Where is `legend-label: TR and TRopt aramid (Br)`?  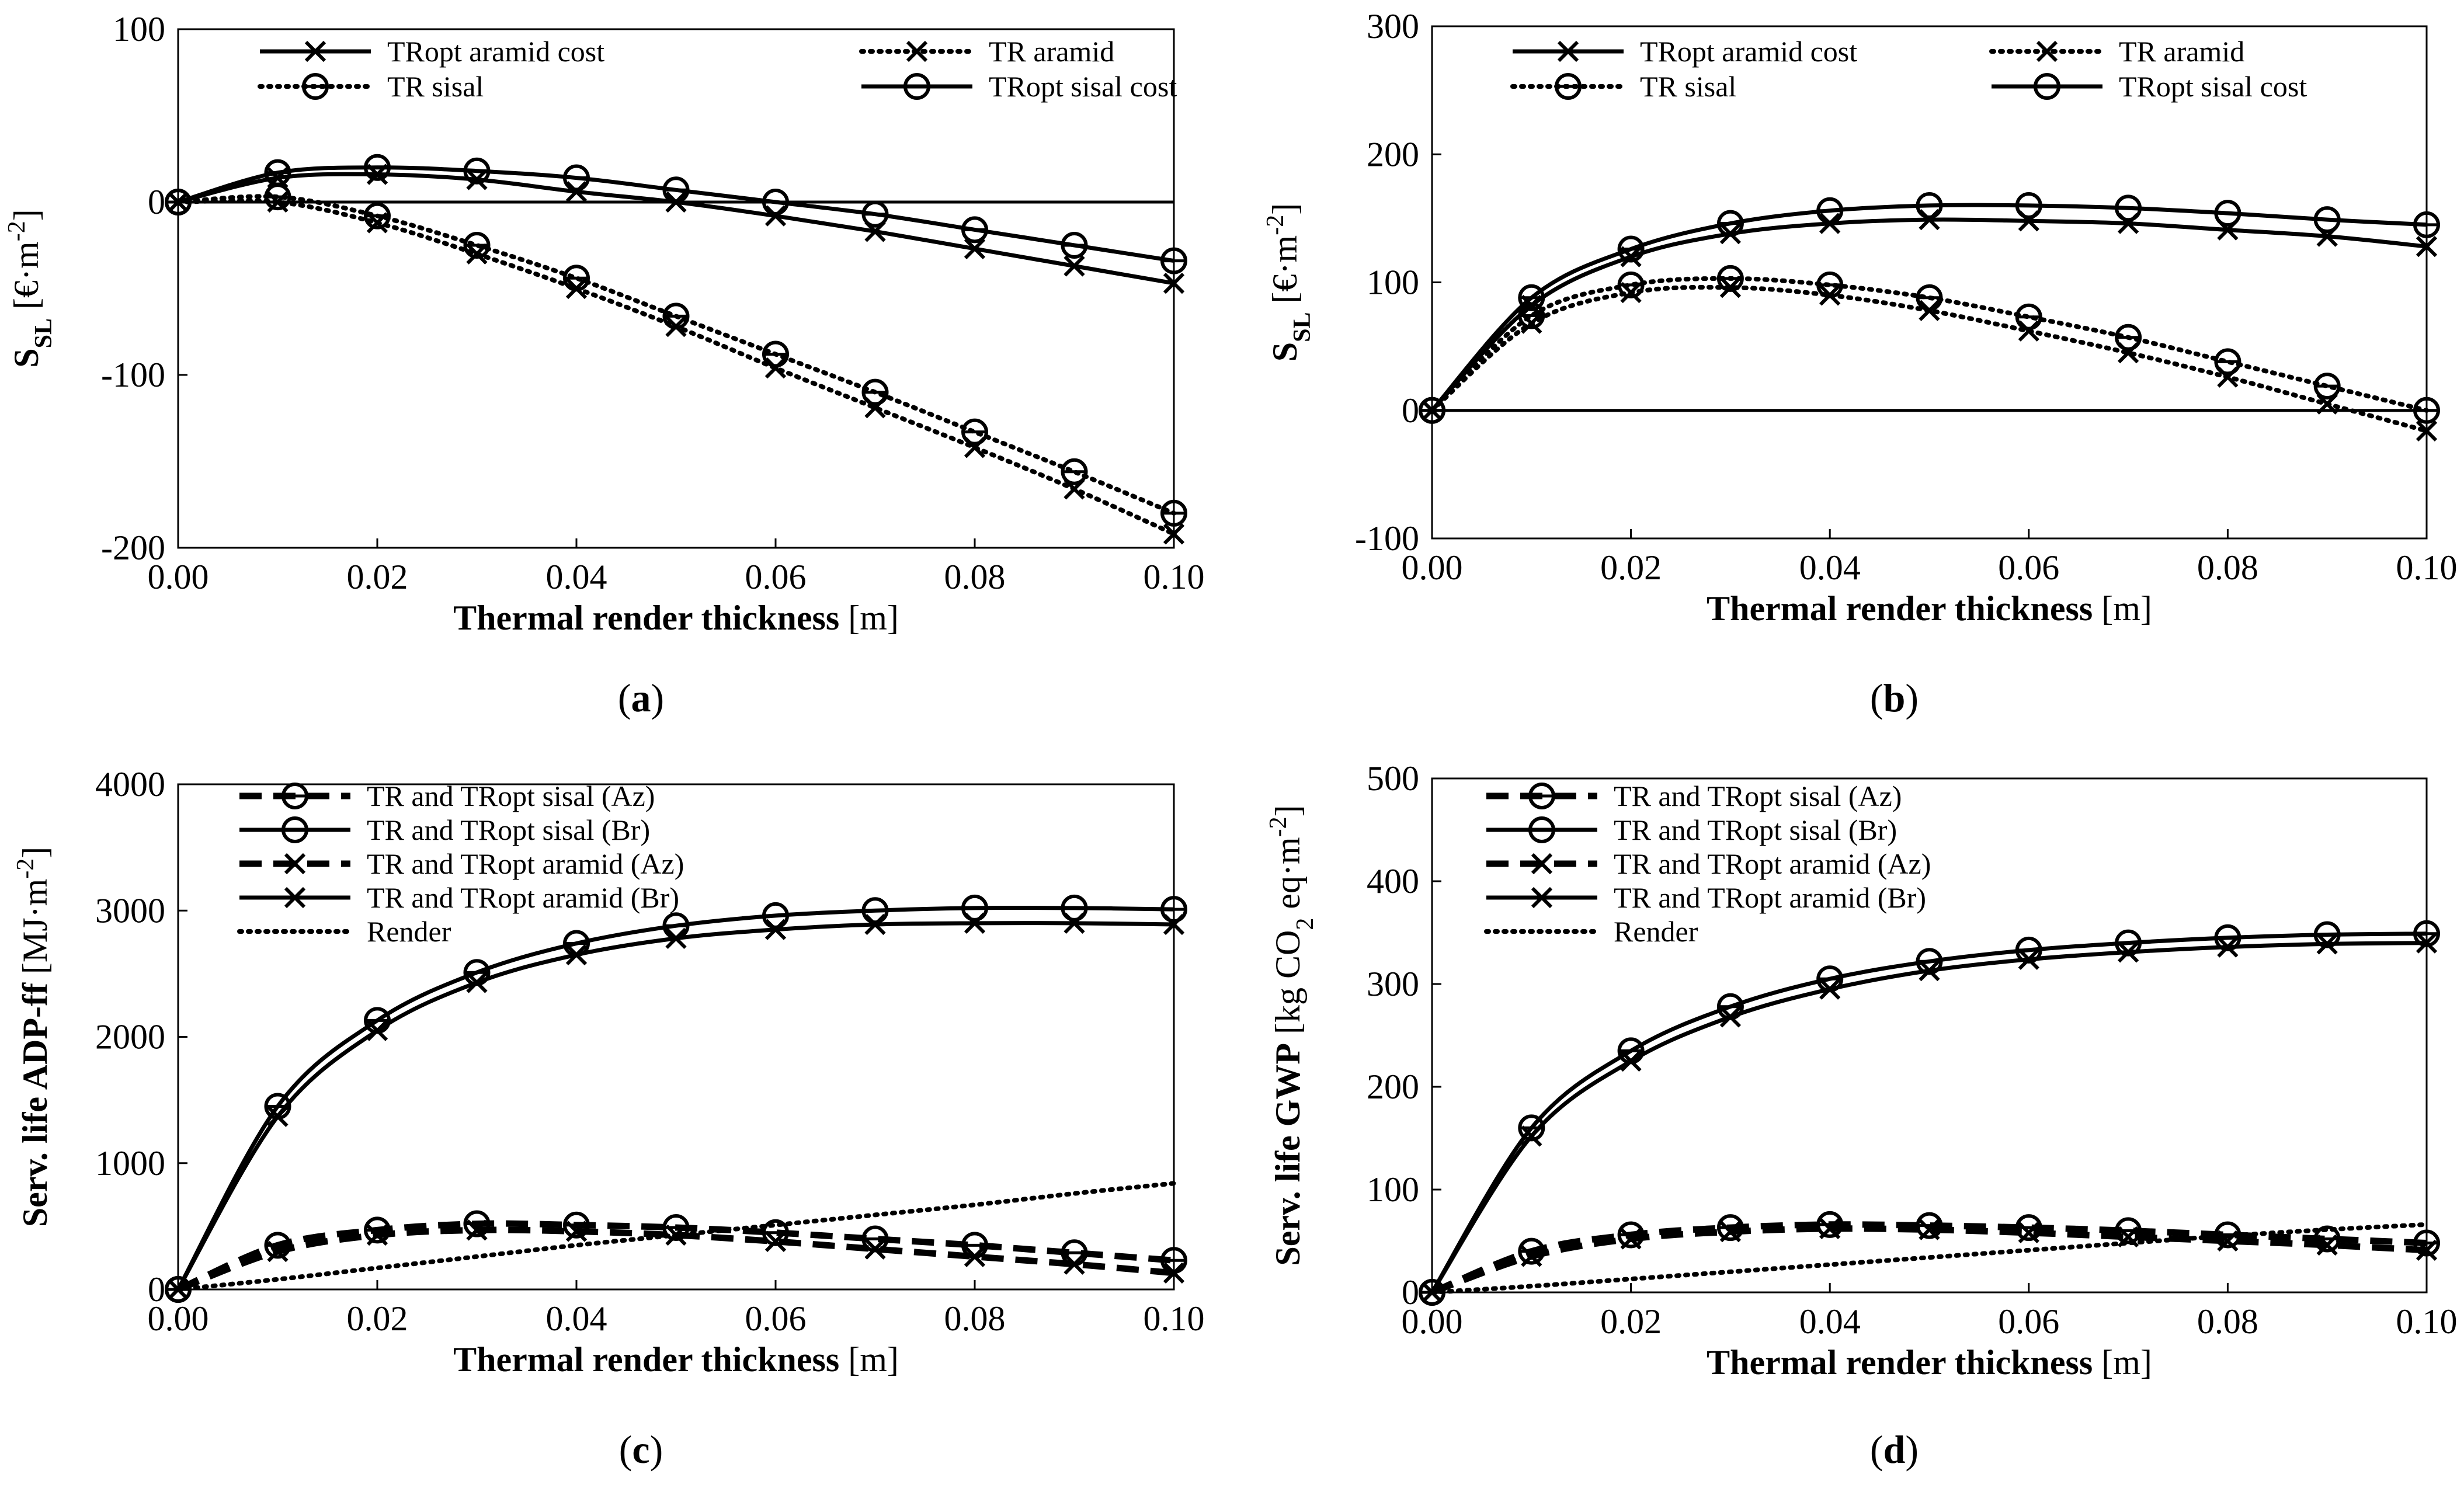
legend-label: TR and TRopt aramid (Br) is located at coordinates (523, 897).